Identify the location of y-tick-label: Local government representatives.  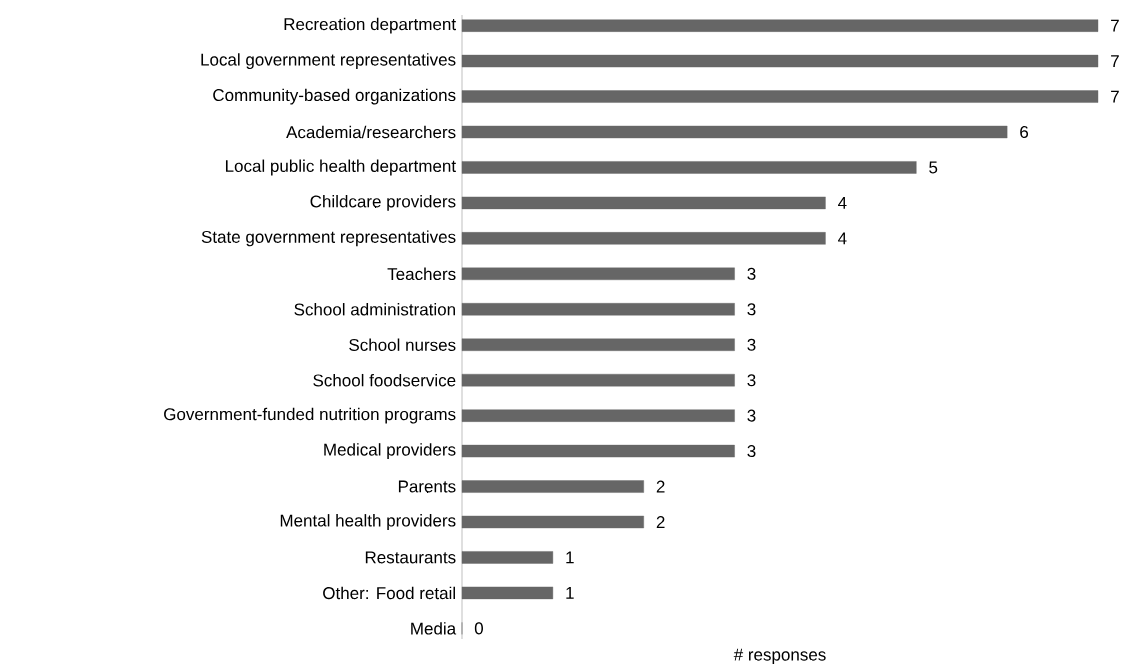
(328, 61).